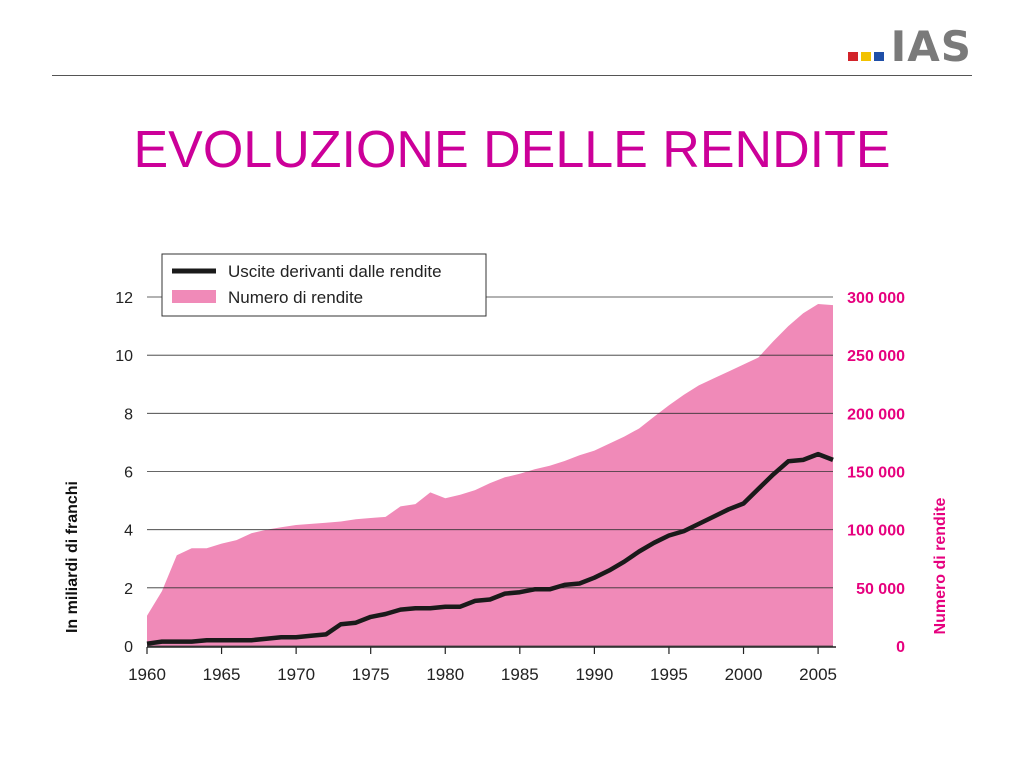 The image size is (1024, 768). I want to click on x-tick-label: 1970, so click(296, 674).